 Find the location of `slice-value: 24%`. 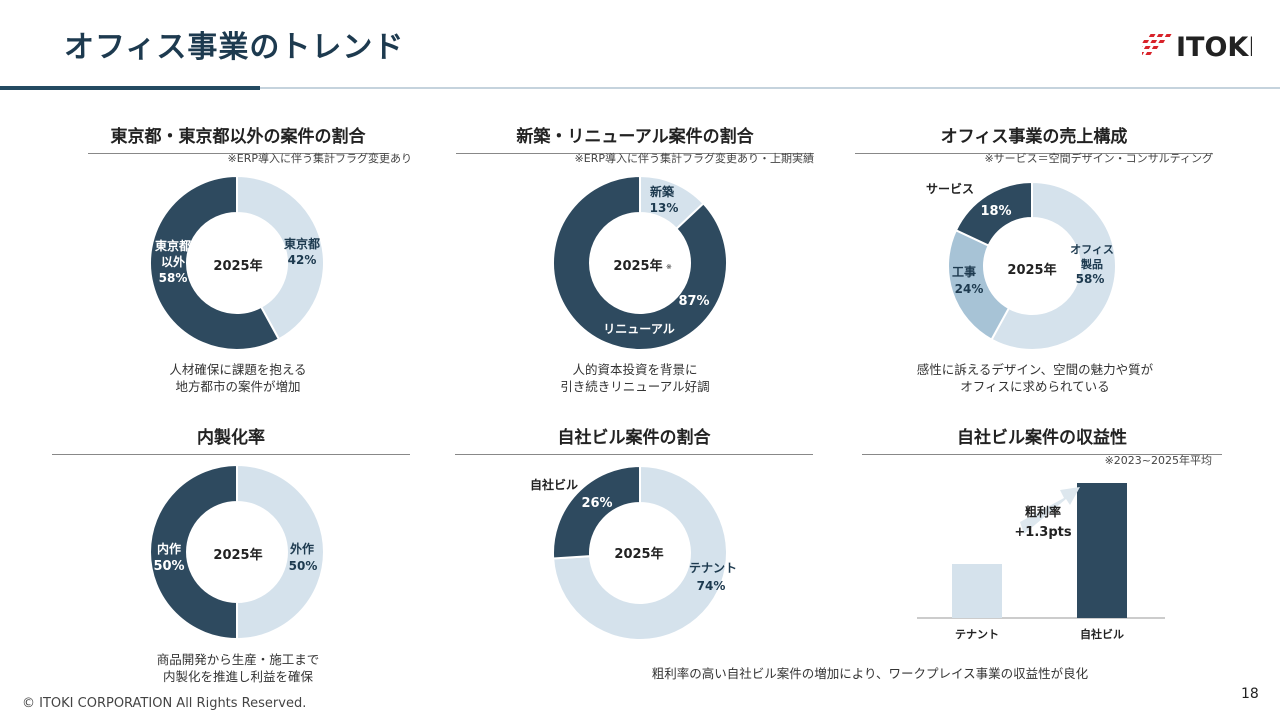

slice-value: 24% is located at coordinates (969, 289).